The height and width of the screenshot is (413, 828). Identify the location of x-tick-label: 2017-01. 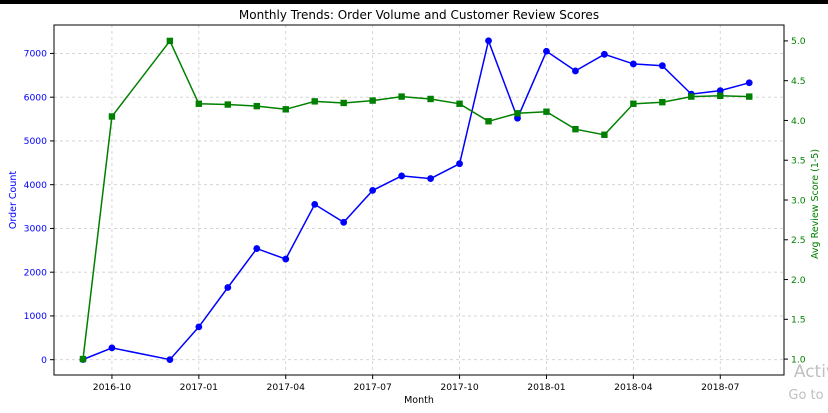
(199, 387).